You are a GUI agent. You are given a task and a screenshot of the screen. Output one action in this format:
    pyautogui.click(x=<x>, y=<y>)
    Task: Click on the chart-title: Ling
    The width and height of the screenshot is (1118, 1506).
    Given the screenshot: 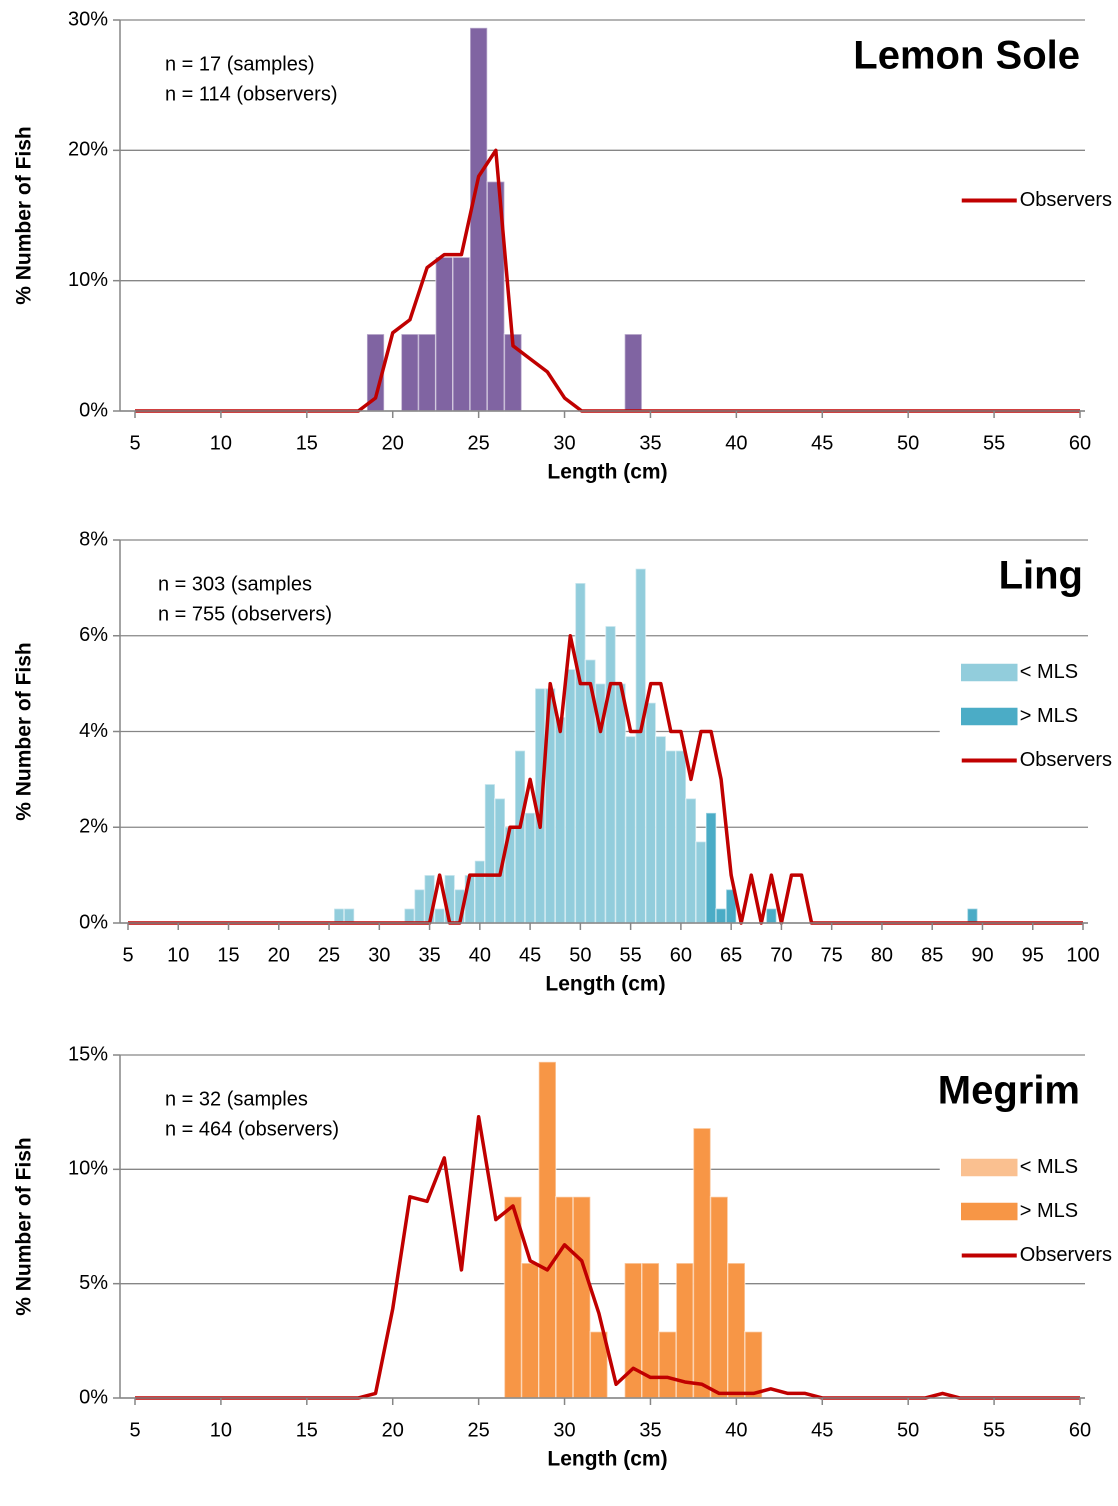 What is the action you would take?
    pyautogui.click(x=1041, y=576)
    